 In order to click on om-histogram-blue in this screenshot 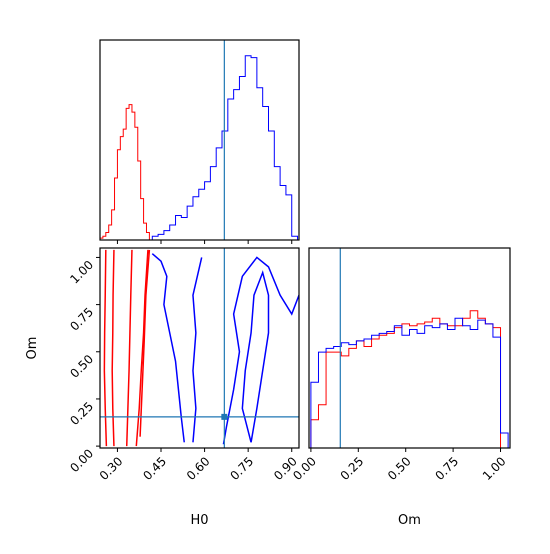, I will do `click(409, 382)`.